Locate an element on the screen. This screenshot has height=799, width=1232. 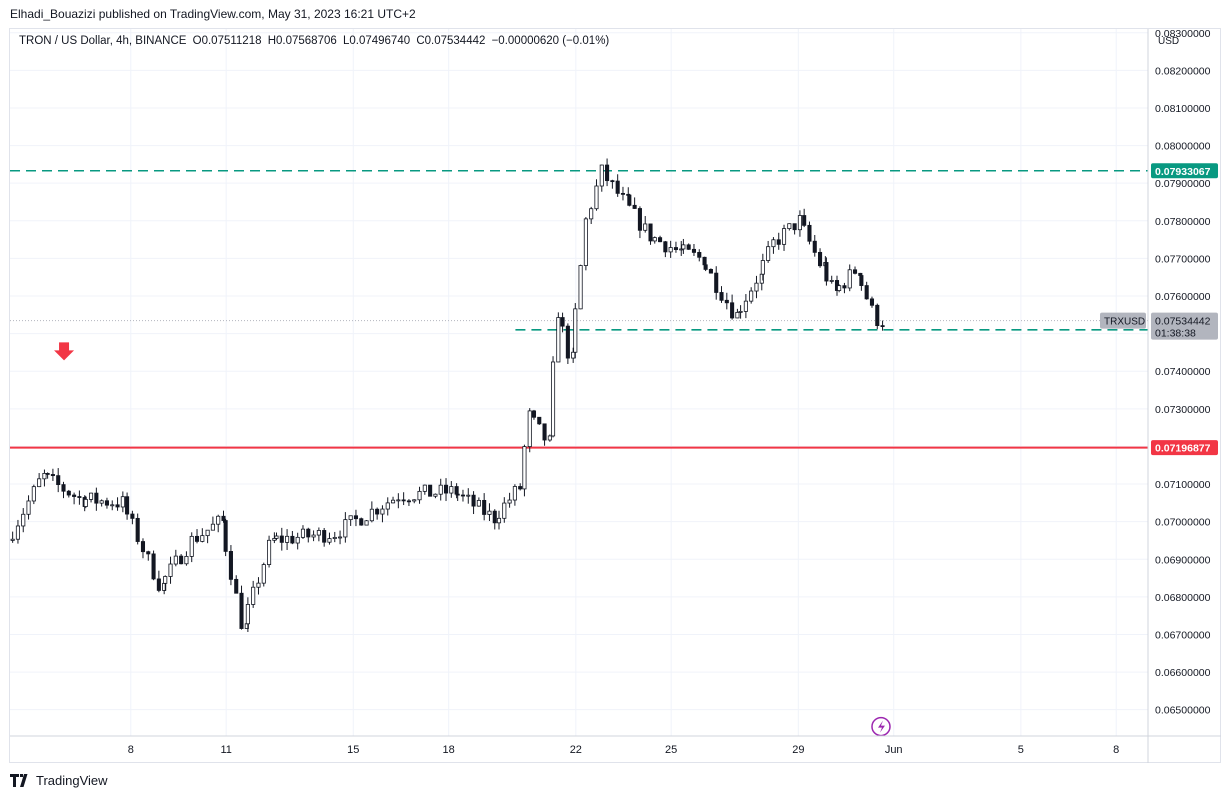
y-tick-label: 0.07800000 is located at coordinates (1183, 222).